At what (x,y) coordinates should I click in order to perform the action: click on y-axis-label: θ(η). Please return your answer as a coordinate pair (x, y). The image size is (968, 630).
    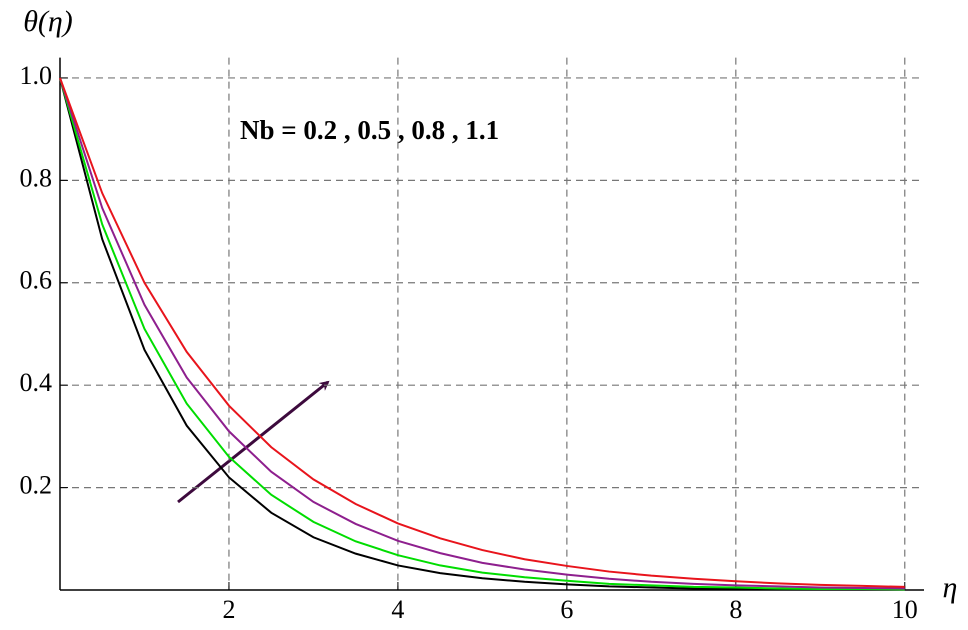
    Looking at the image, I should click on (48, 21).